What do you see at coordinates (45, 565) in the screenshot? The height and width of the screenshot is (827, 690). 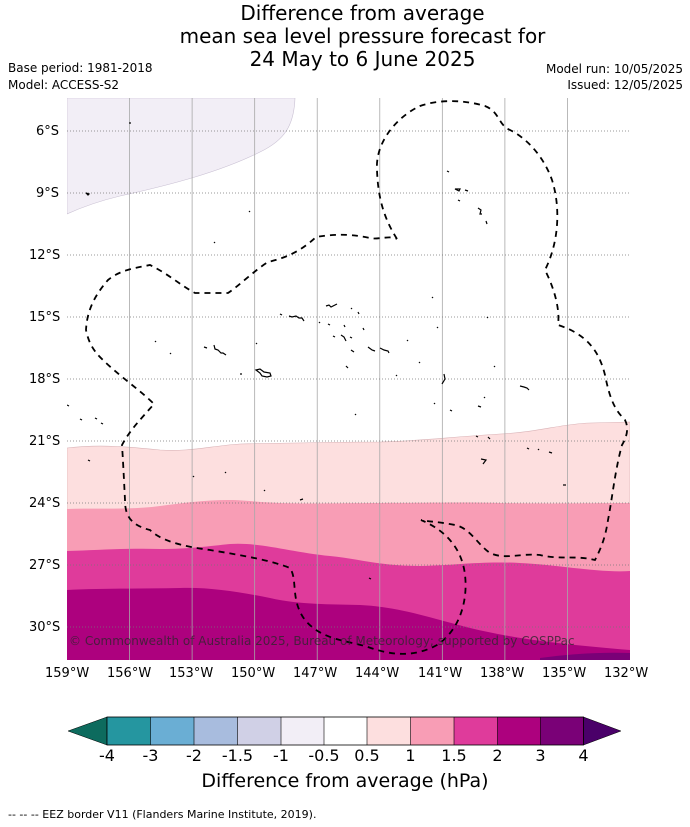 I see `lat-label: 27°S` at bounding box center [45, 565].